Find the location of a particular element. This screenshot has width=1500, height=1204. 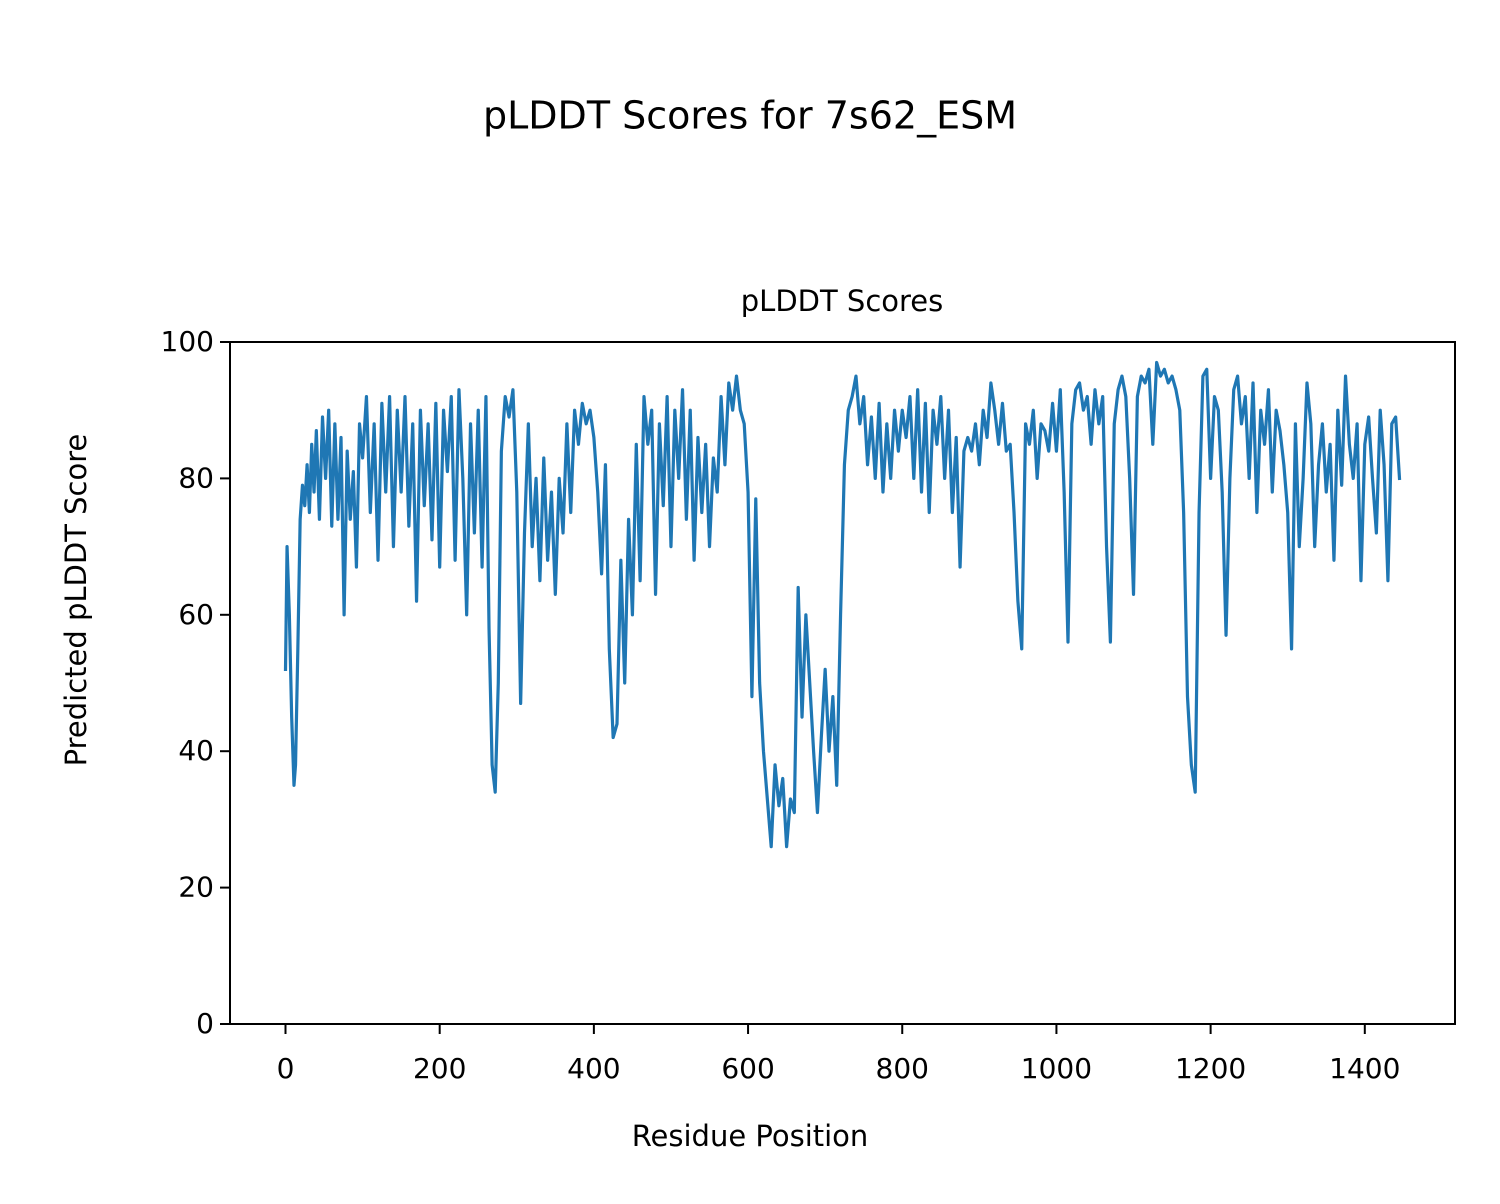

x-tick-label: 1000 is located at coordinates (1056, 1068).